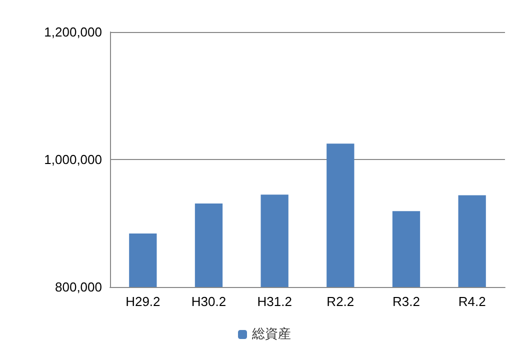 This screenshot has width=529, height=352. What do you see at coordinates (73, 159) in the screenshot?
I see `y-tick-label: 1,000,000` at bounding box center [73, 159].